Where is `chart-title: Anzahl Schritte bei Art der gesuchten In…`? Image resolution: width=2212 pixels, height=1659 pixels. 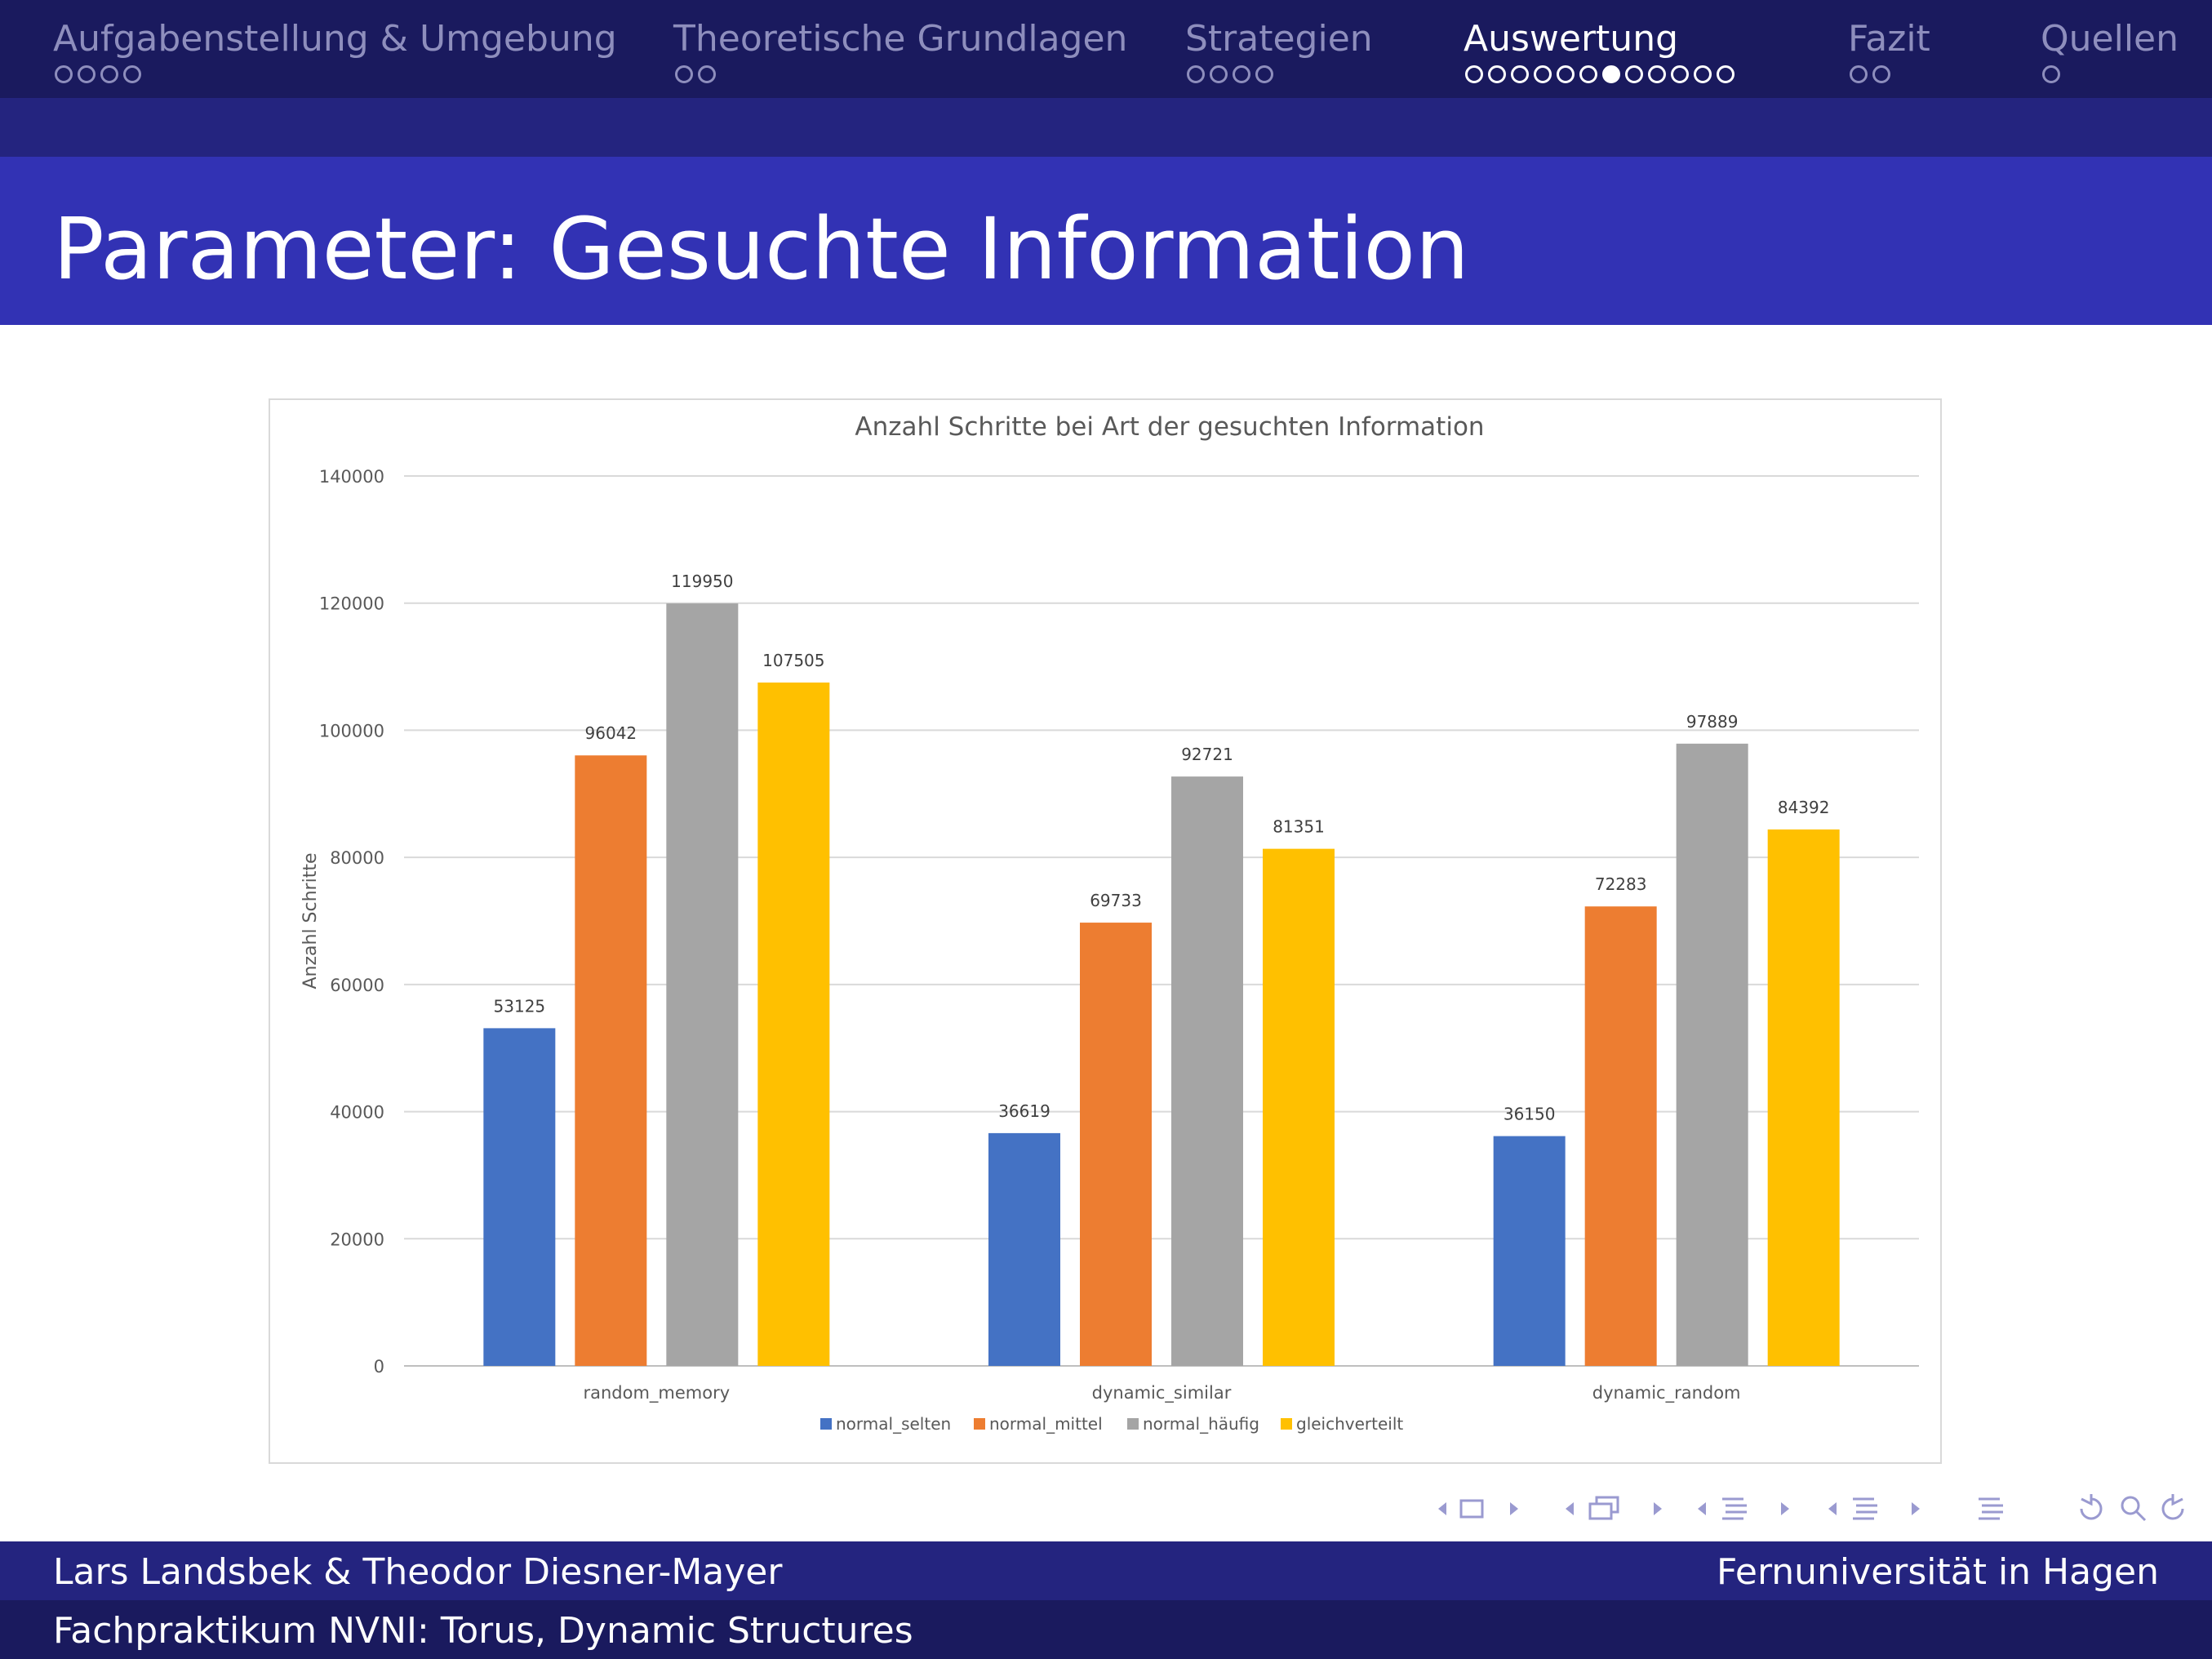 chart-title: Anzahl Schritte bei Art der gesuchten In… is located at coordinates (1169, 427).